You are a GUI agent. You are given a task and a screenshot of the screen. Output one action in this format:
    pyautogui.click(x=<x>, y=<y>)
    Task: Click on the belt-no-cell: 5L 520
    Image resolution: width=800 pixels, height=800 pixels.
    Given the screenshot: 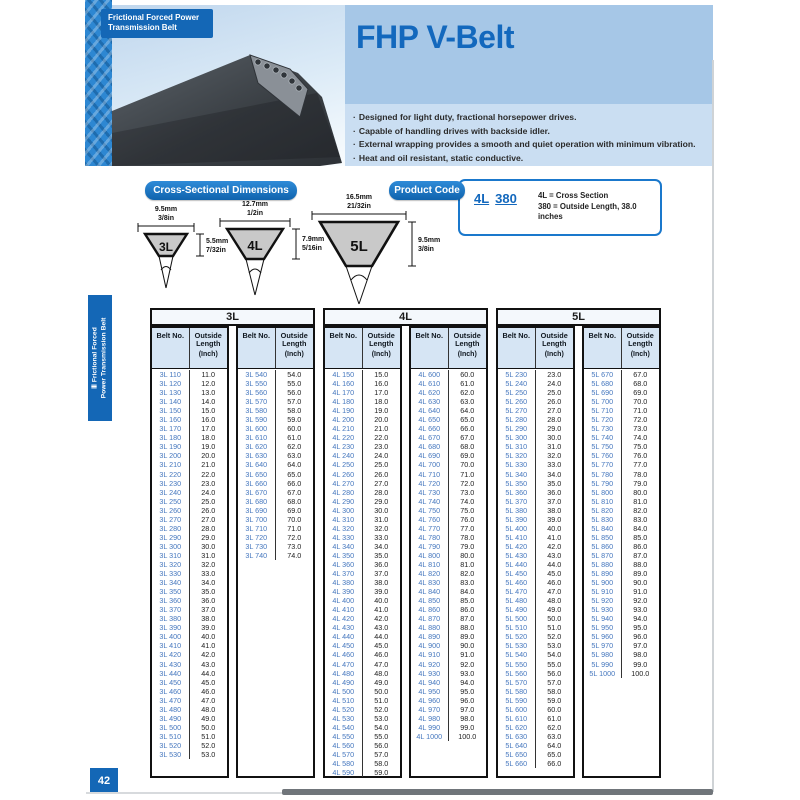 What is the action you would take?
    pyautogui.click(x=517, y=637)
    